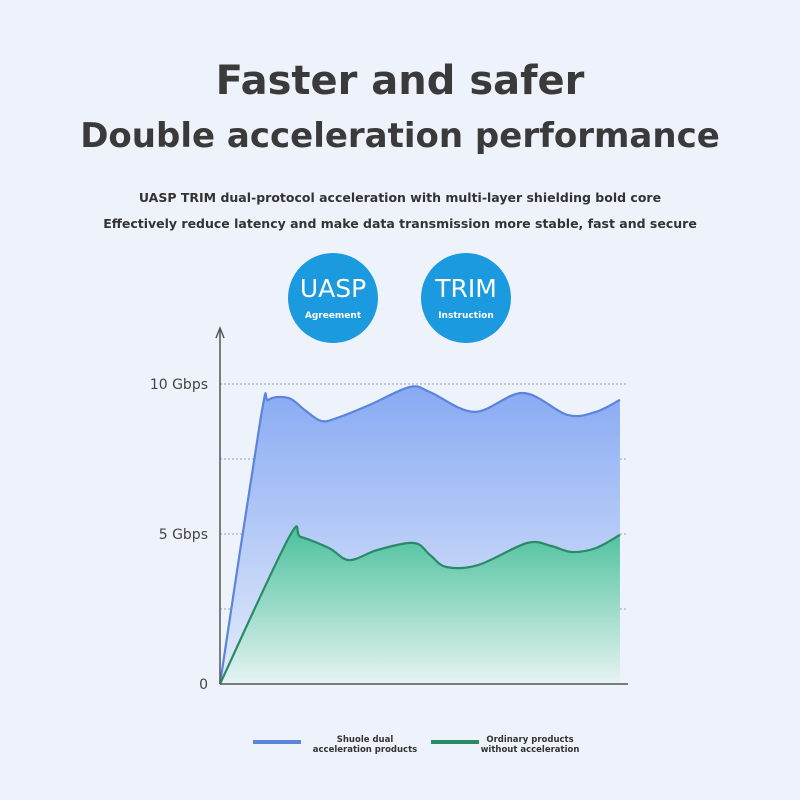  What do you see at coordinates (183, 535) in the screenshot?
I see `y-tick-label: 5 Gbps` at bounding box center [183, 535].